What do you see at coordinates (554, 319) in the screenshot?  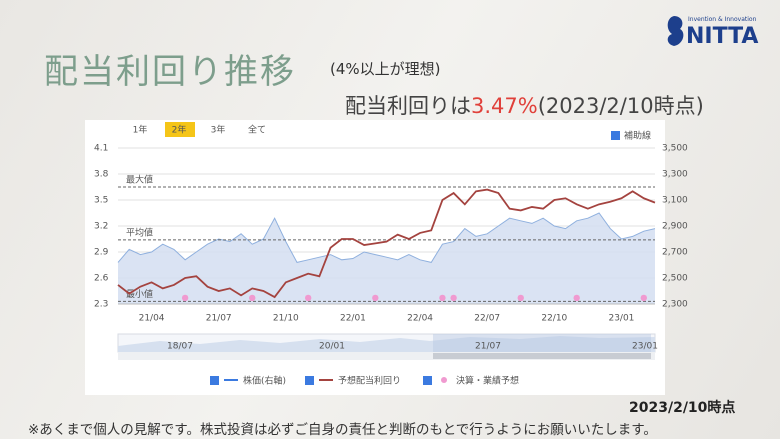 I see `x-tick-label: 22/10` at bounding box center [554, 319].